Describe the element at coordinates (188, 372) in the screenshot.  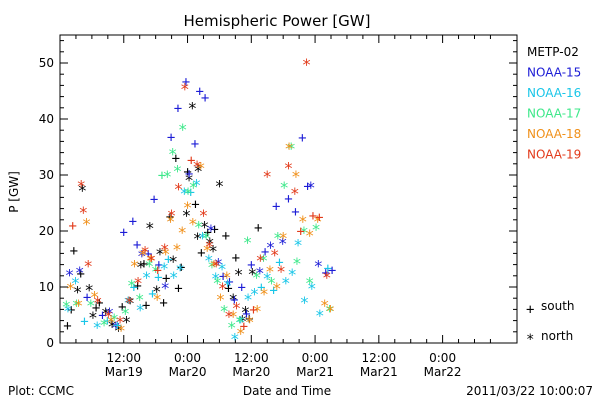
I see `x-tick-date: Mar20` at that location.